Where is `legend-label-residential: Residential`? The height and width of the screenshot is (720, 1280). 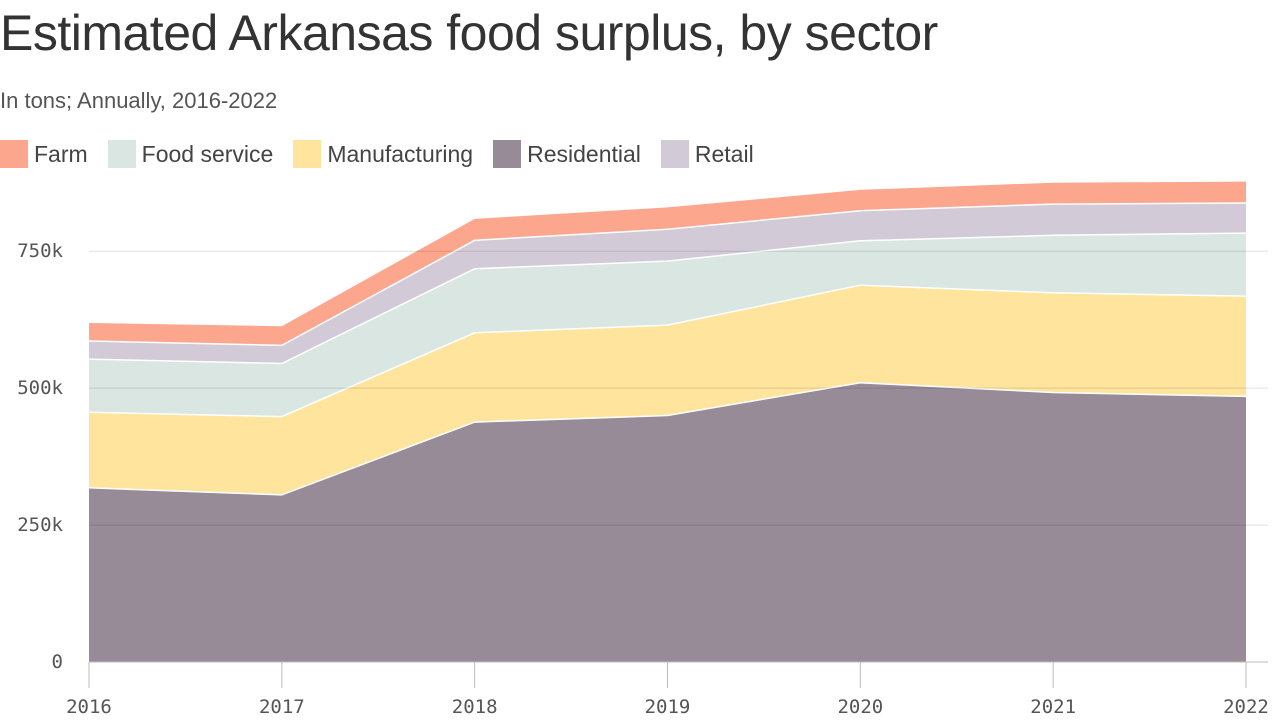 legend-label-residential: Residential is located at coordinates (584, 153).